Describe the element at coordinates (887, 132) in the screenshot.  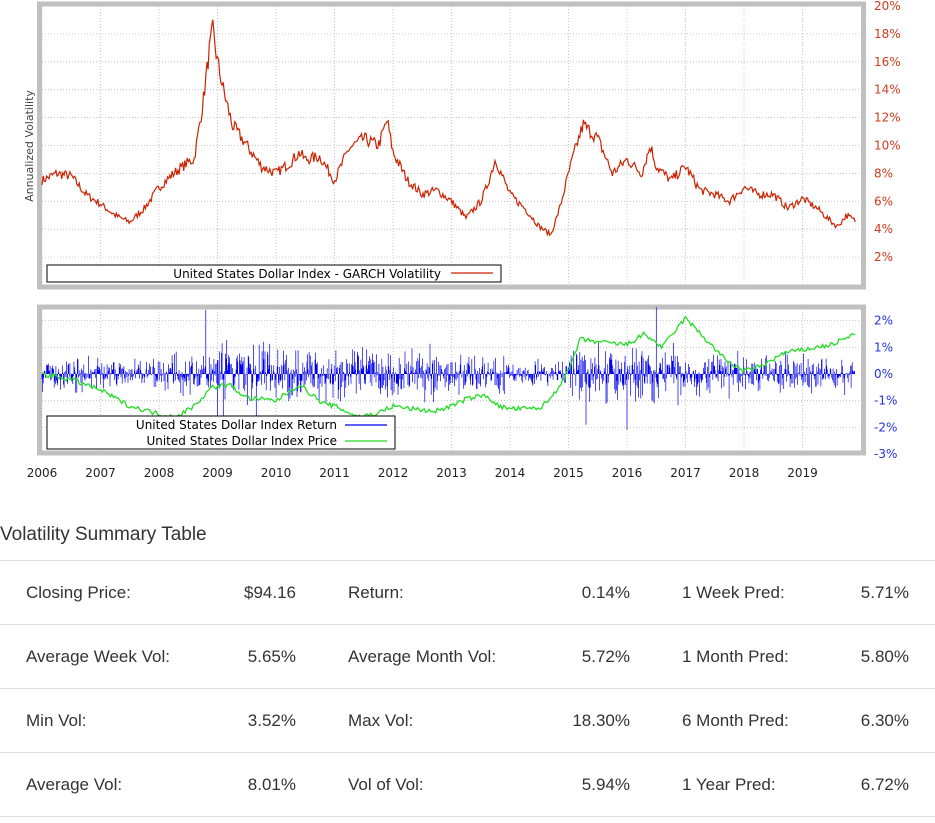
I see `volatility-y-ticks: 2% 4% 6% 8% 10% 12% 14% 16% 18% 20%` at that location.